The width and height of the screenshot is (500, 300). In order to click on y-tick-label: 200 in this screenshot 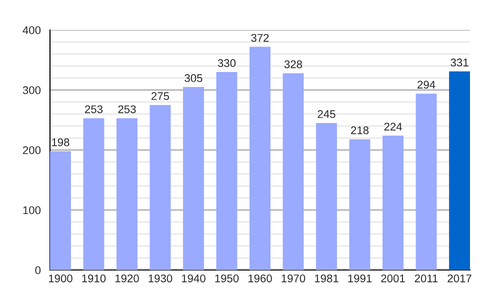, I will do `click(31, 150)`.